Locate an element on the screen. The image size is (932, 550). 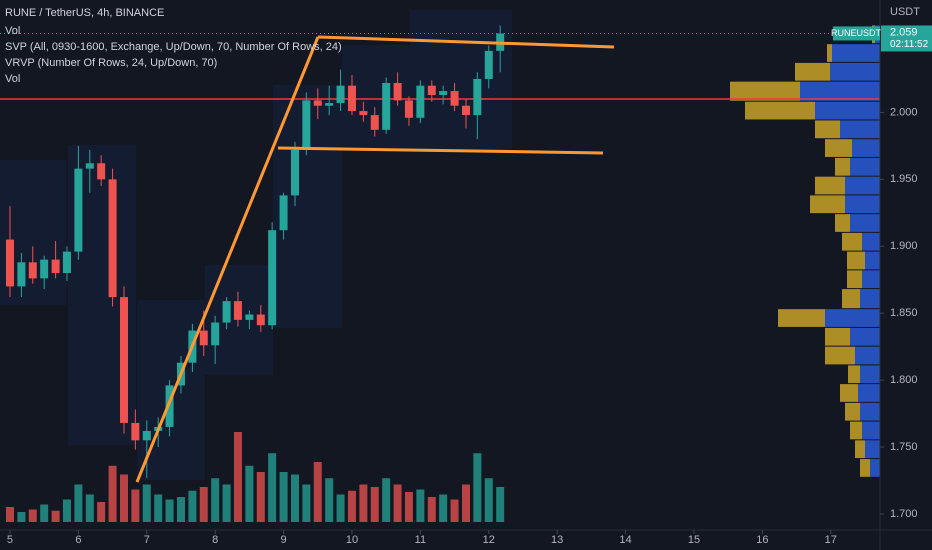
countdown: 02:11:52 is located at coordinates (909, 44).